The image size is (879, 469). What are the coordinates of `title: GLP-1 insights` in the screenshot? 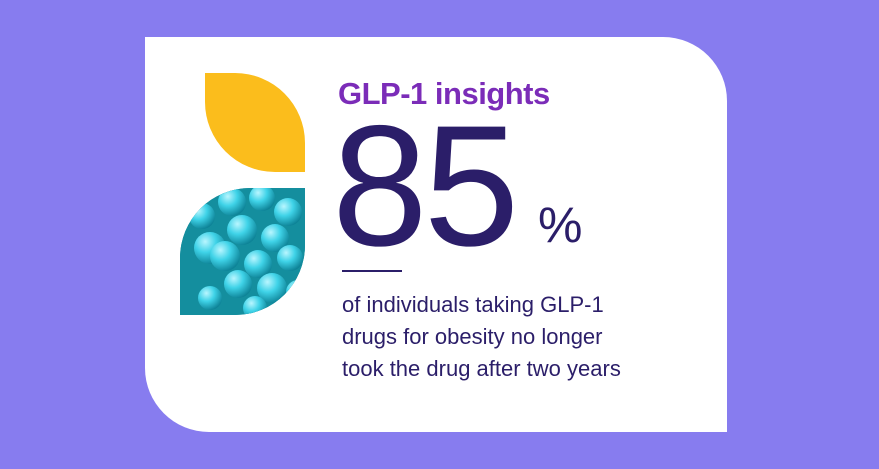 It's located at (444, 93).